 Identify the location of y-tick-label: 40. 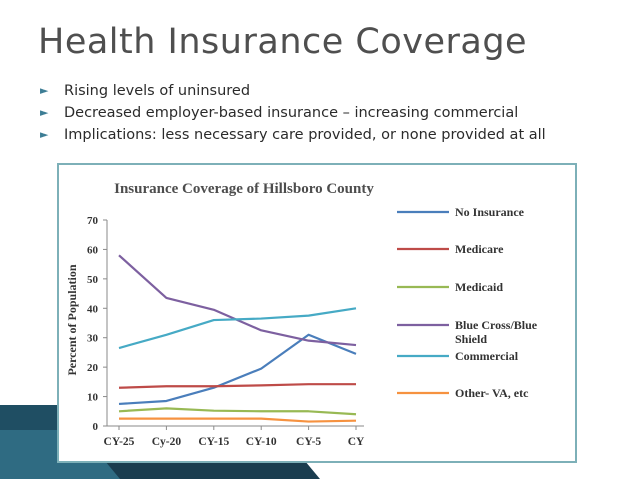
(93, 309).